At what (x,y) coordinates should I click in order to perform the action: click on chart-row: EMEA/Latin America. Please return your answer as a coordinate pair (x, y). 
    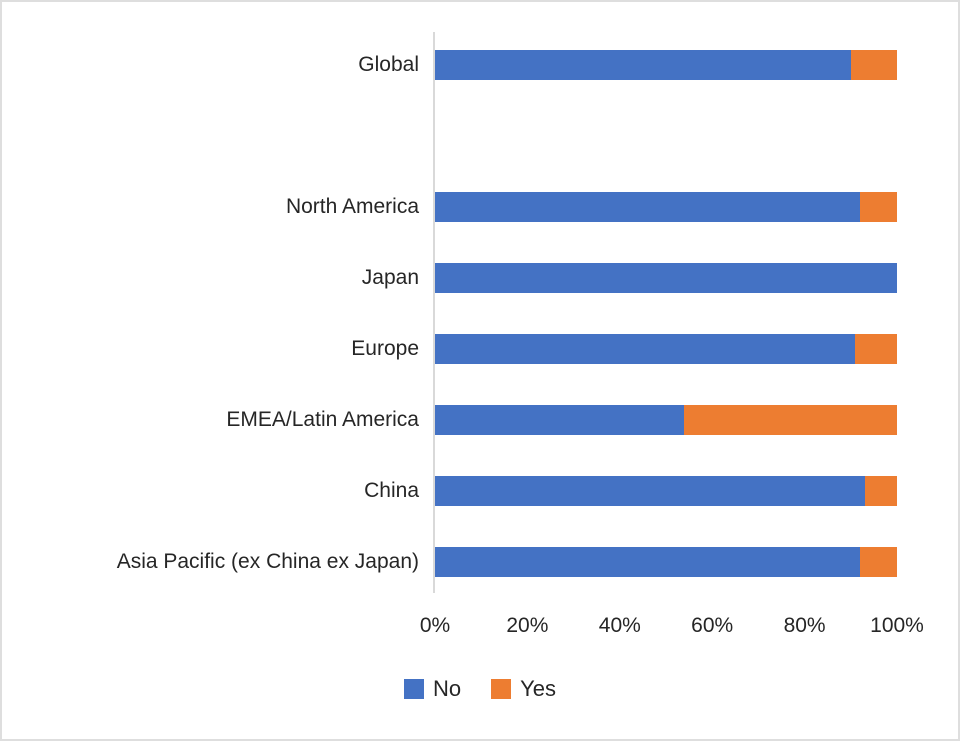
    Looking at the image, I should click on (480, 419).